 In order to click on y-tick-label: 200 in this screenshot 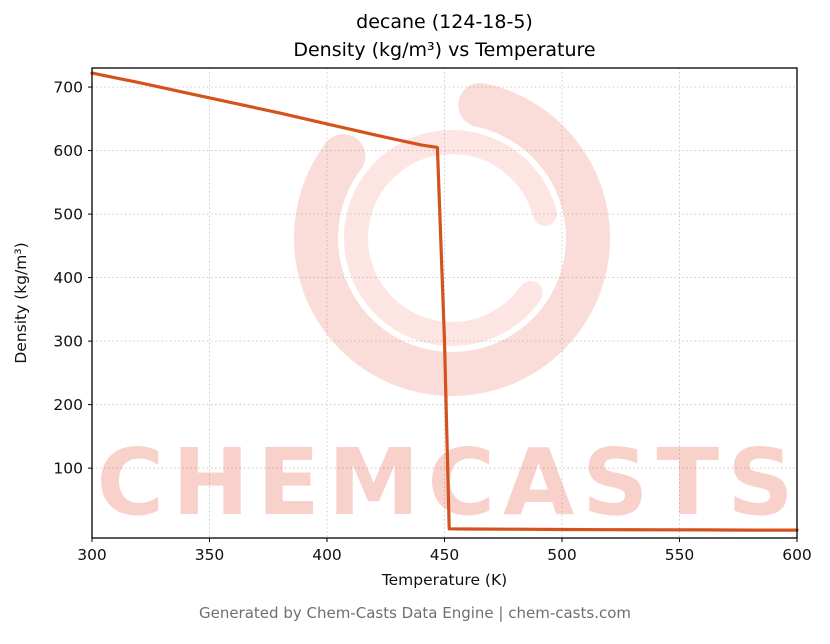, I will do `click(68, 405)`.